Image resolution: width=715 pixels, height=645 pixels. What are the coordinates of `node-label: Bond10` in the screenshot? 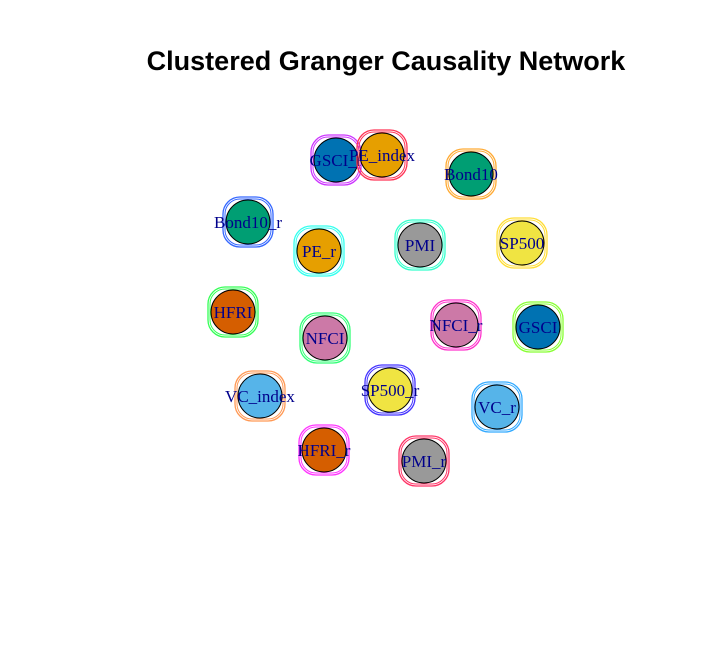 It's located at (471, 174).